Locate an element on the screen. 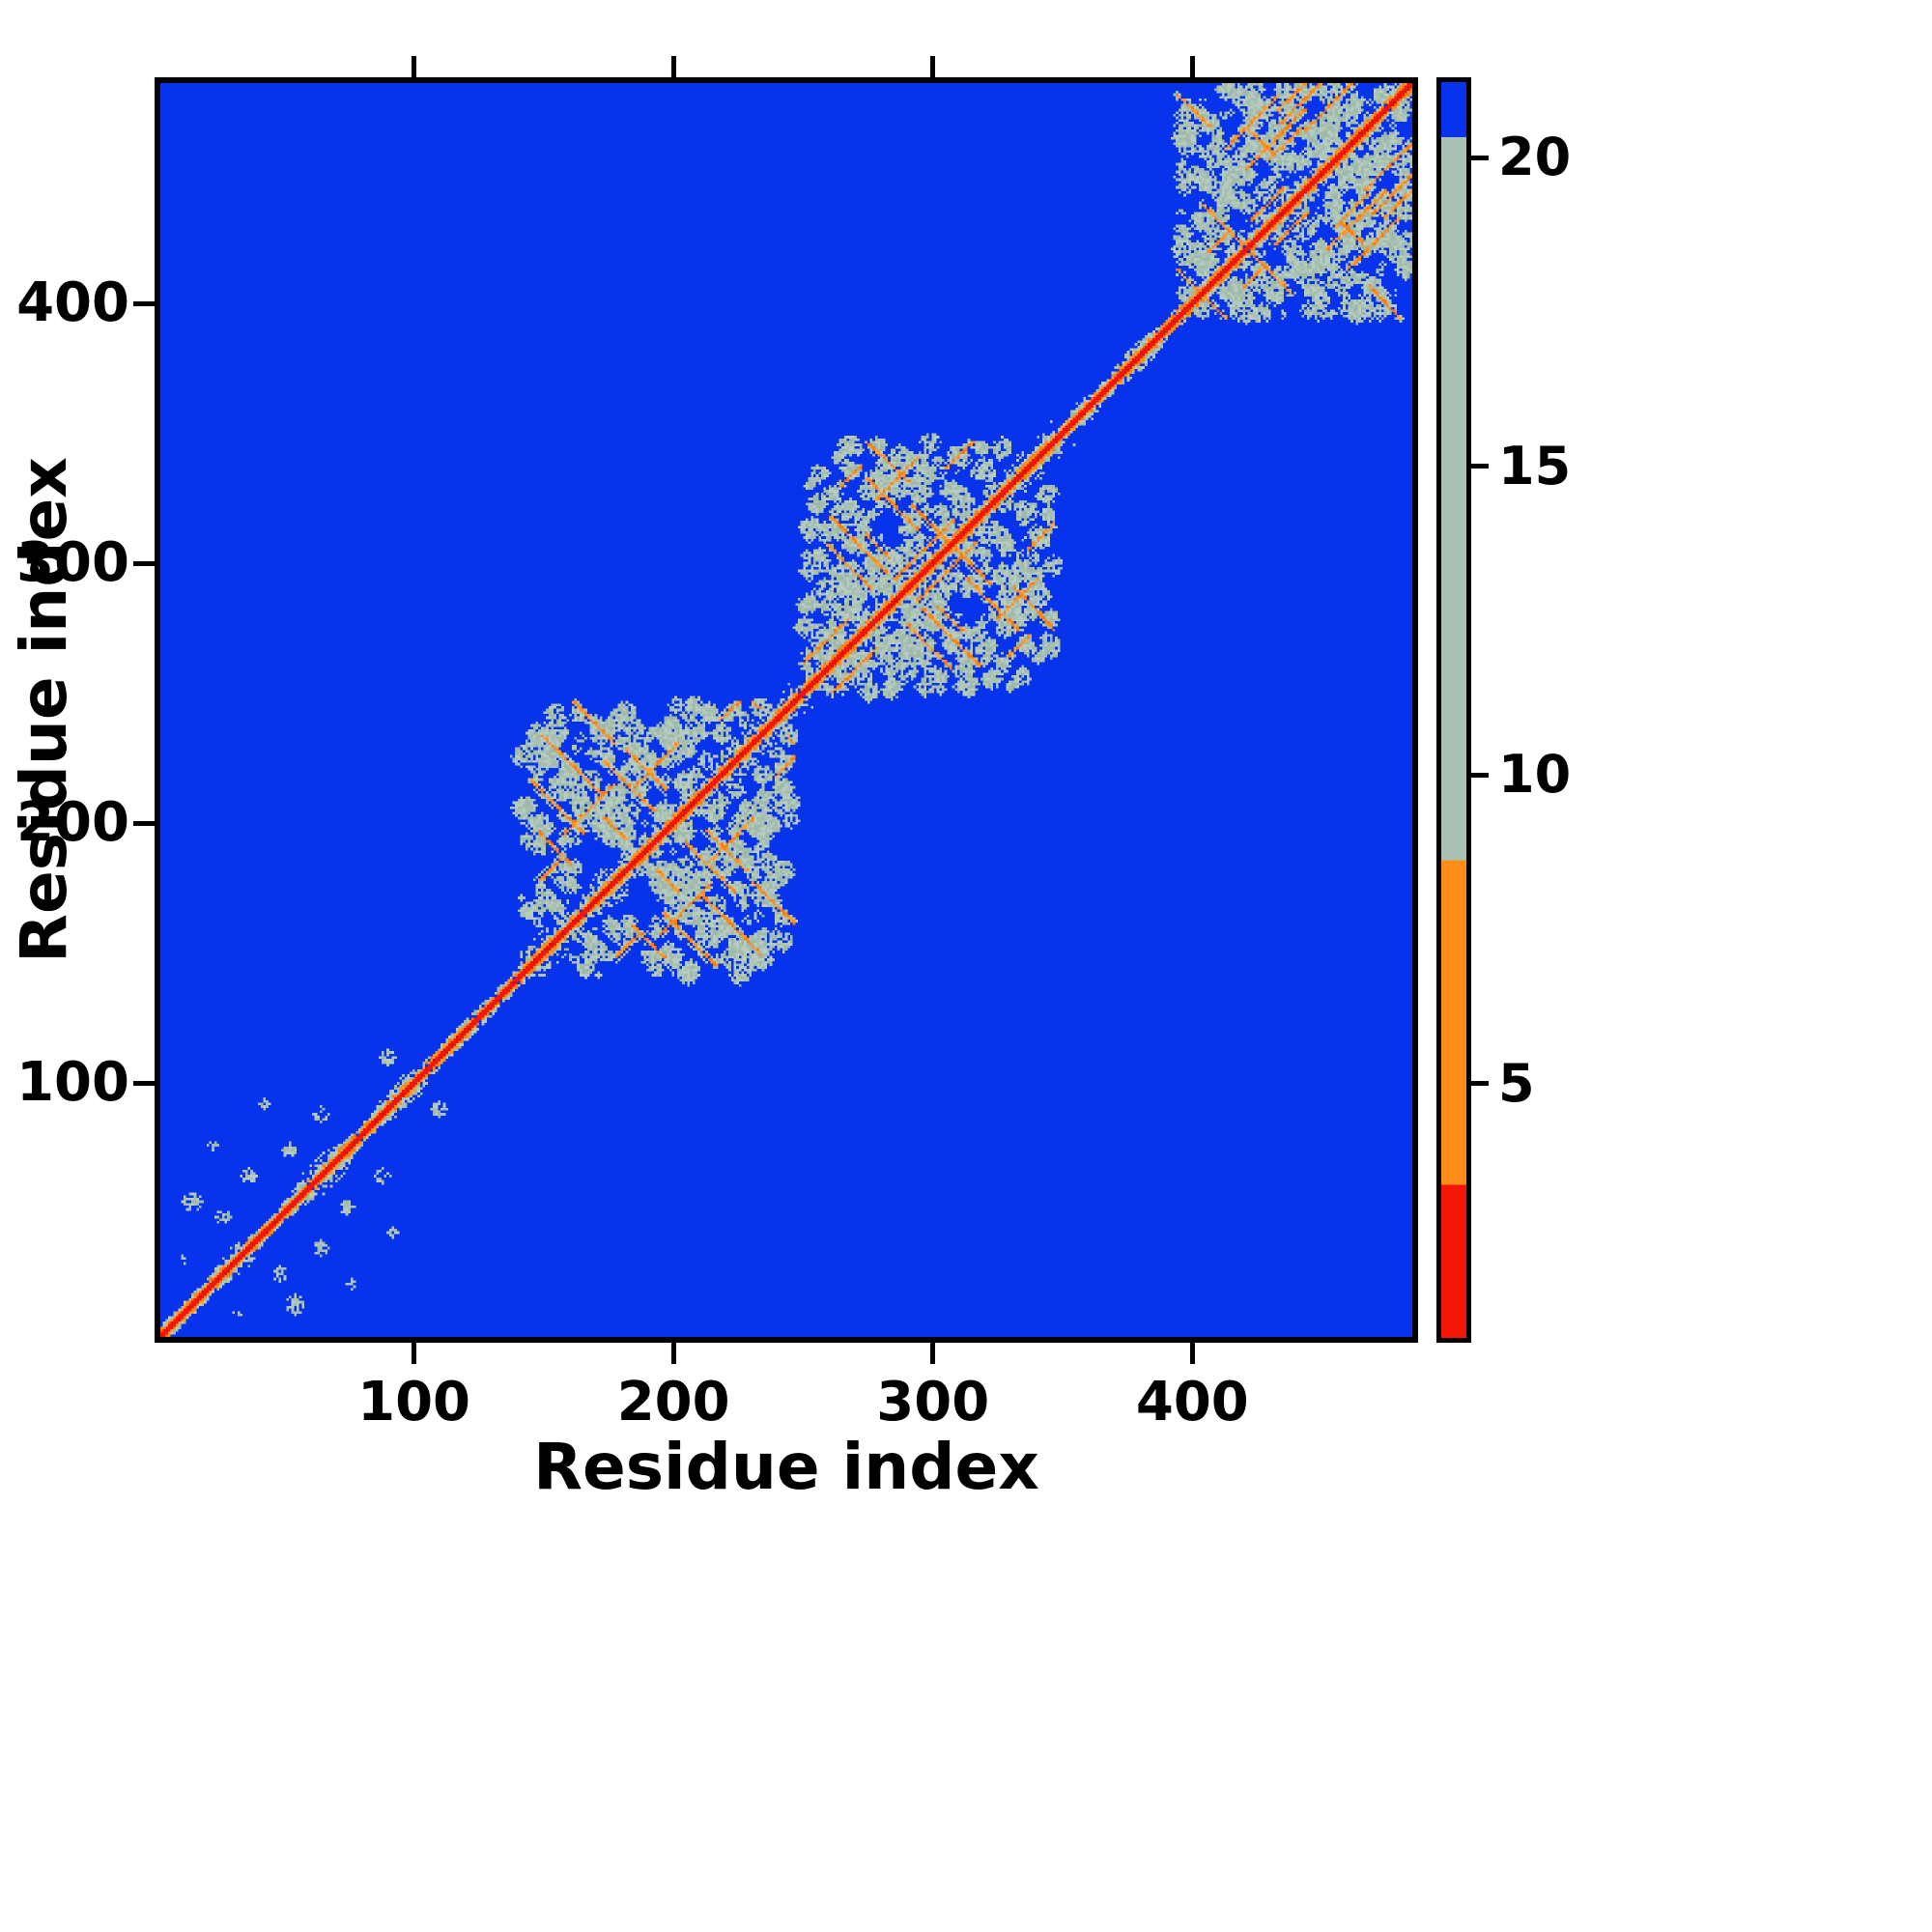 This screenshot has width=1932, height=1932. x-tick-label: 200 is located at coordinates (673, 1402).